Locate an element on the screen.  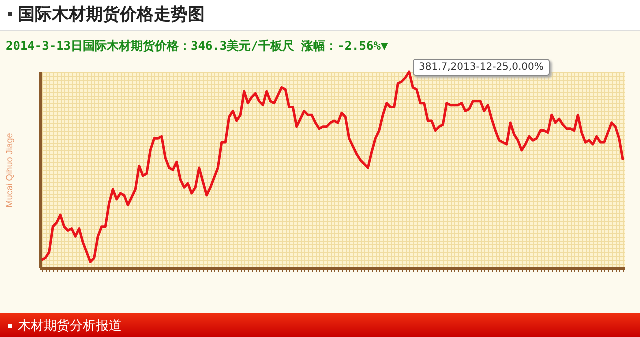
annotation: 381.7,2013-12-25,0.00% is located at coordinates (481, 67).